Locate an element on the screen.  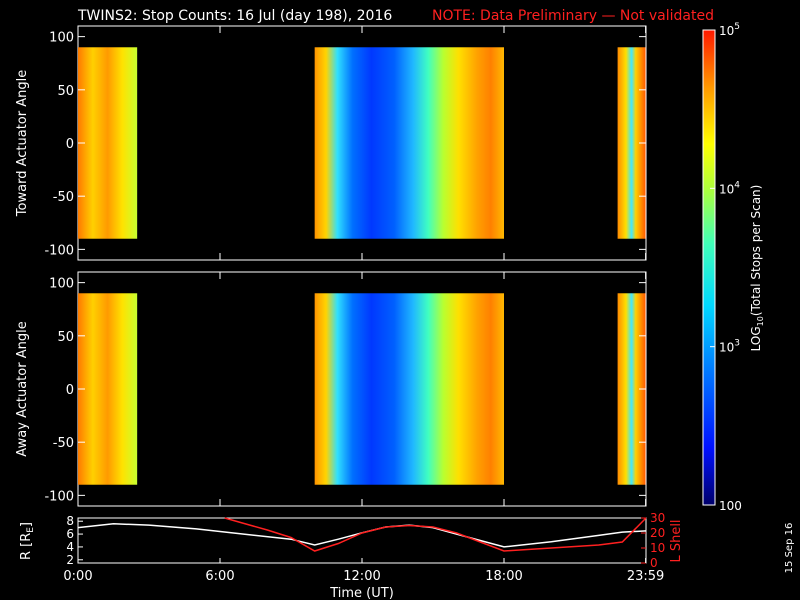
colorbar-tick-label: 10⁵ is located at coordinates (729, 30).